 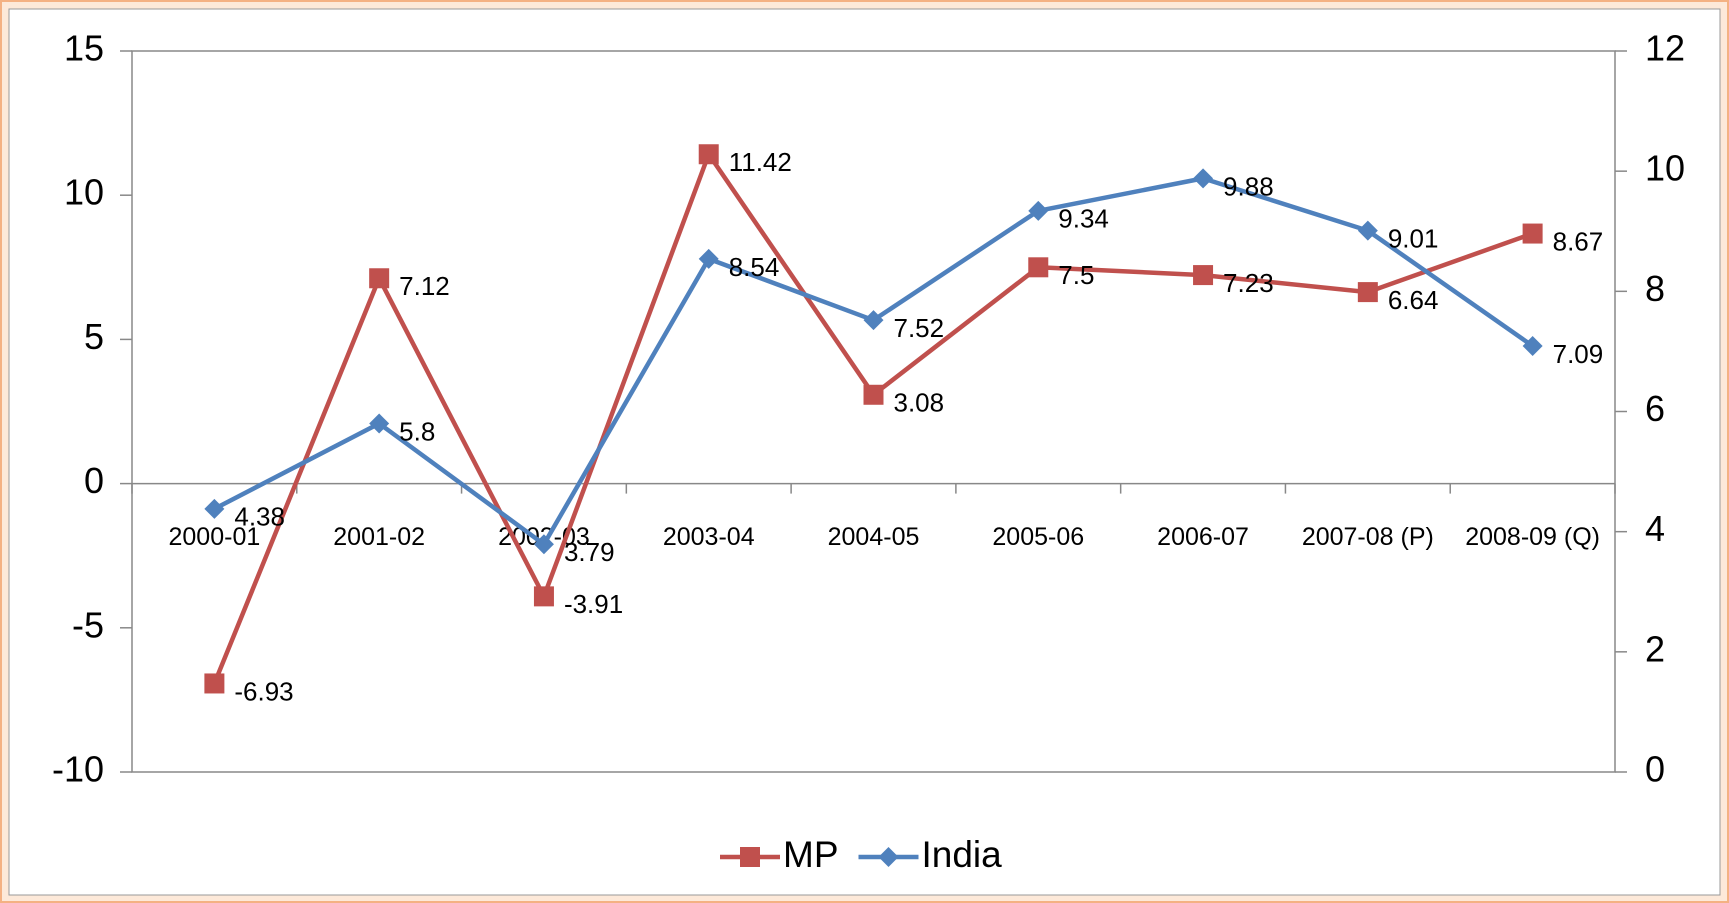 What do you see at coordinates (1413, 239) in the screenshot?
I see `data-label: 9.01` at bounding box center [1413, 239].